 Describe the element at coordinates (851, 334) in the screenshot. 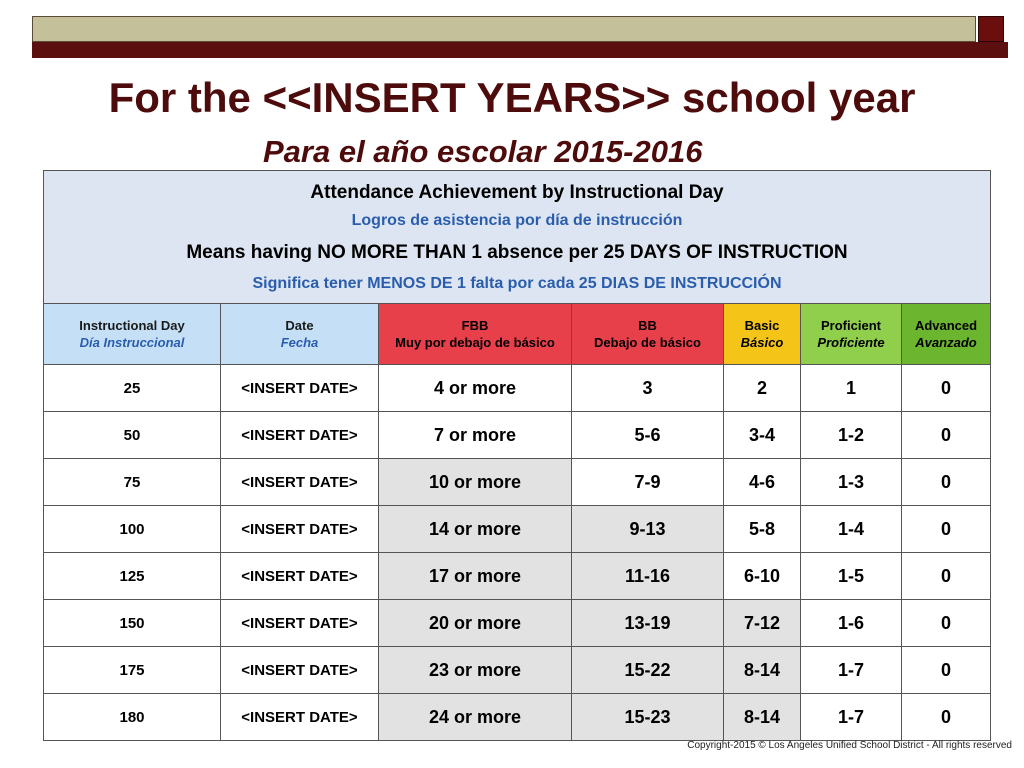

I see `column-header-proficient: Proficient Proficiente` at that location.